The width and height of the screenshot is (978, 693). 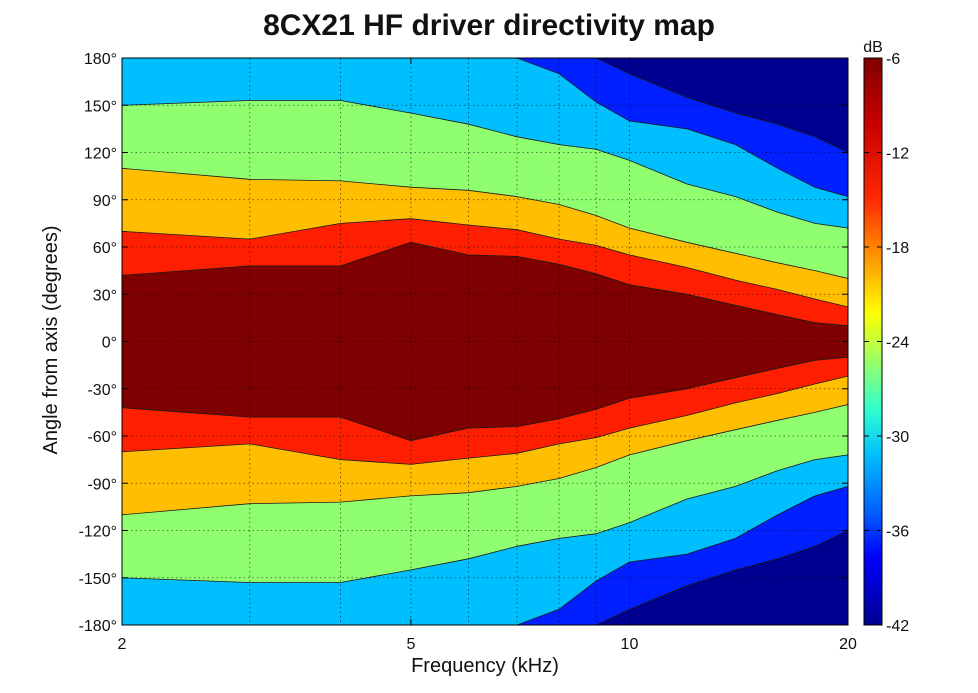 What do you see at coordinates (848, 644) in the screenshot?
I see `x-tick-label: 20` at bounding box center [848, 644].